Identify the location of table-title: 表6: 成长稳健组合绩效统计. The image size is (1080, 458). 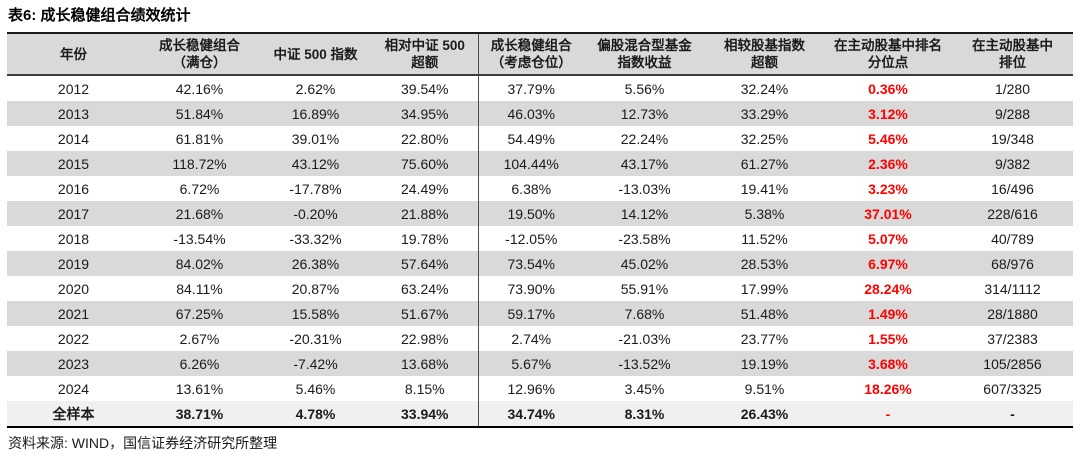
(99, 15).